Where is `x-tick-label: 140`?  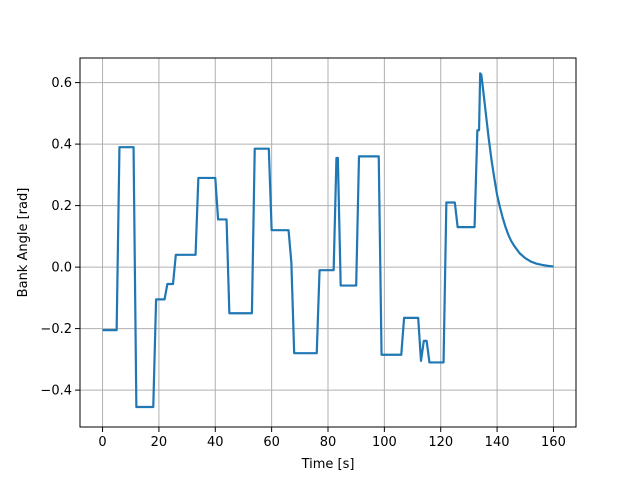
x-tick-label: 140 is located at coordinates (497, 442).